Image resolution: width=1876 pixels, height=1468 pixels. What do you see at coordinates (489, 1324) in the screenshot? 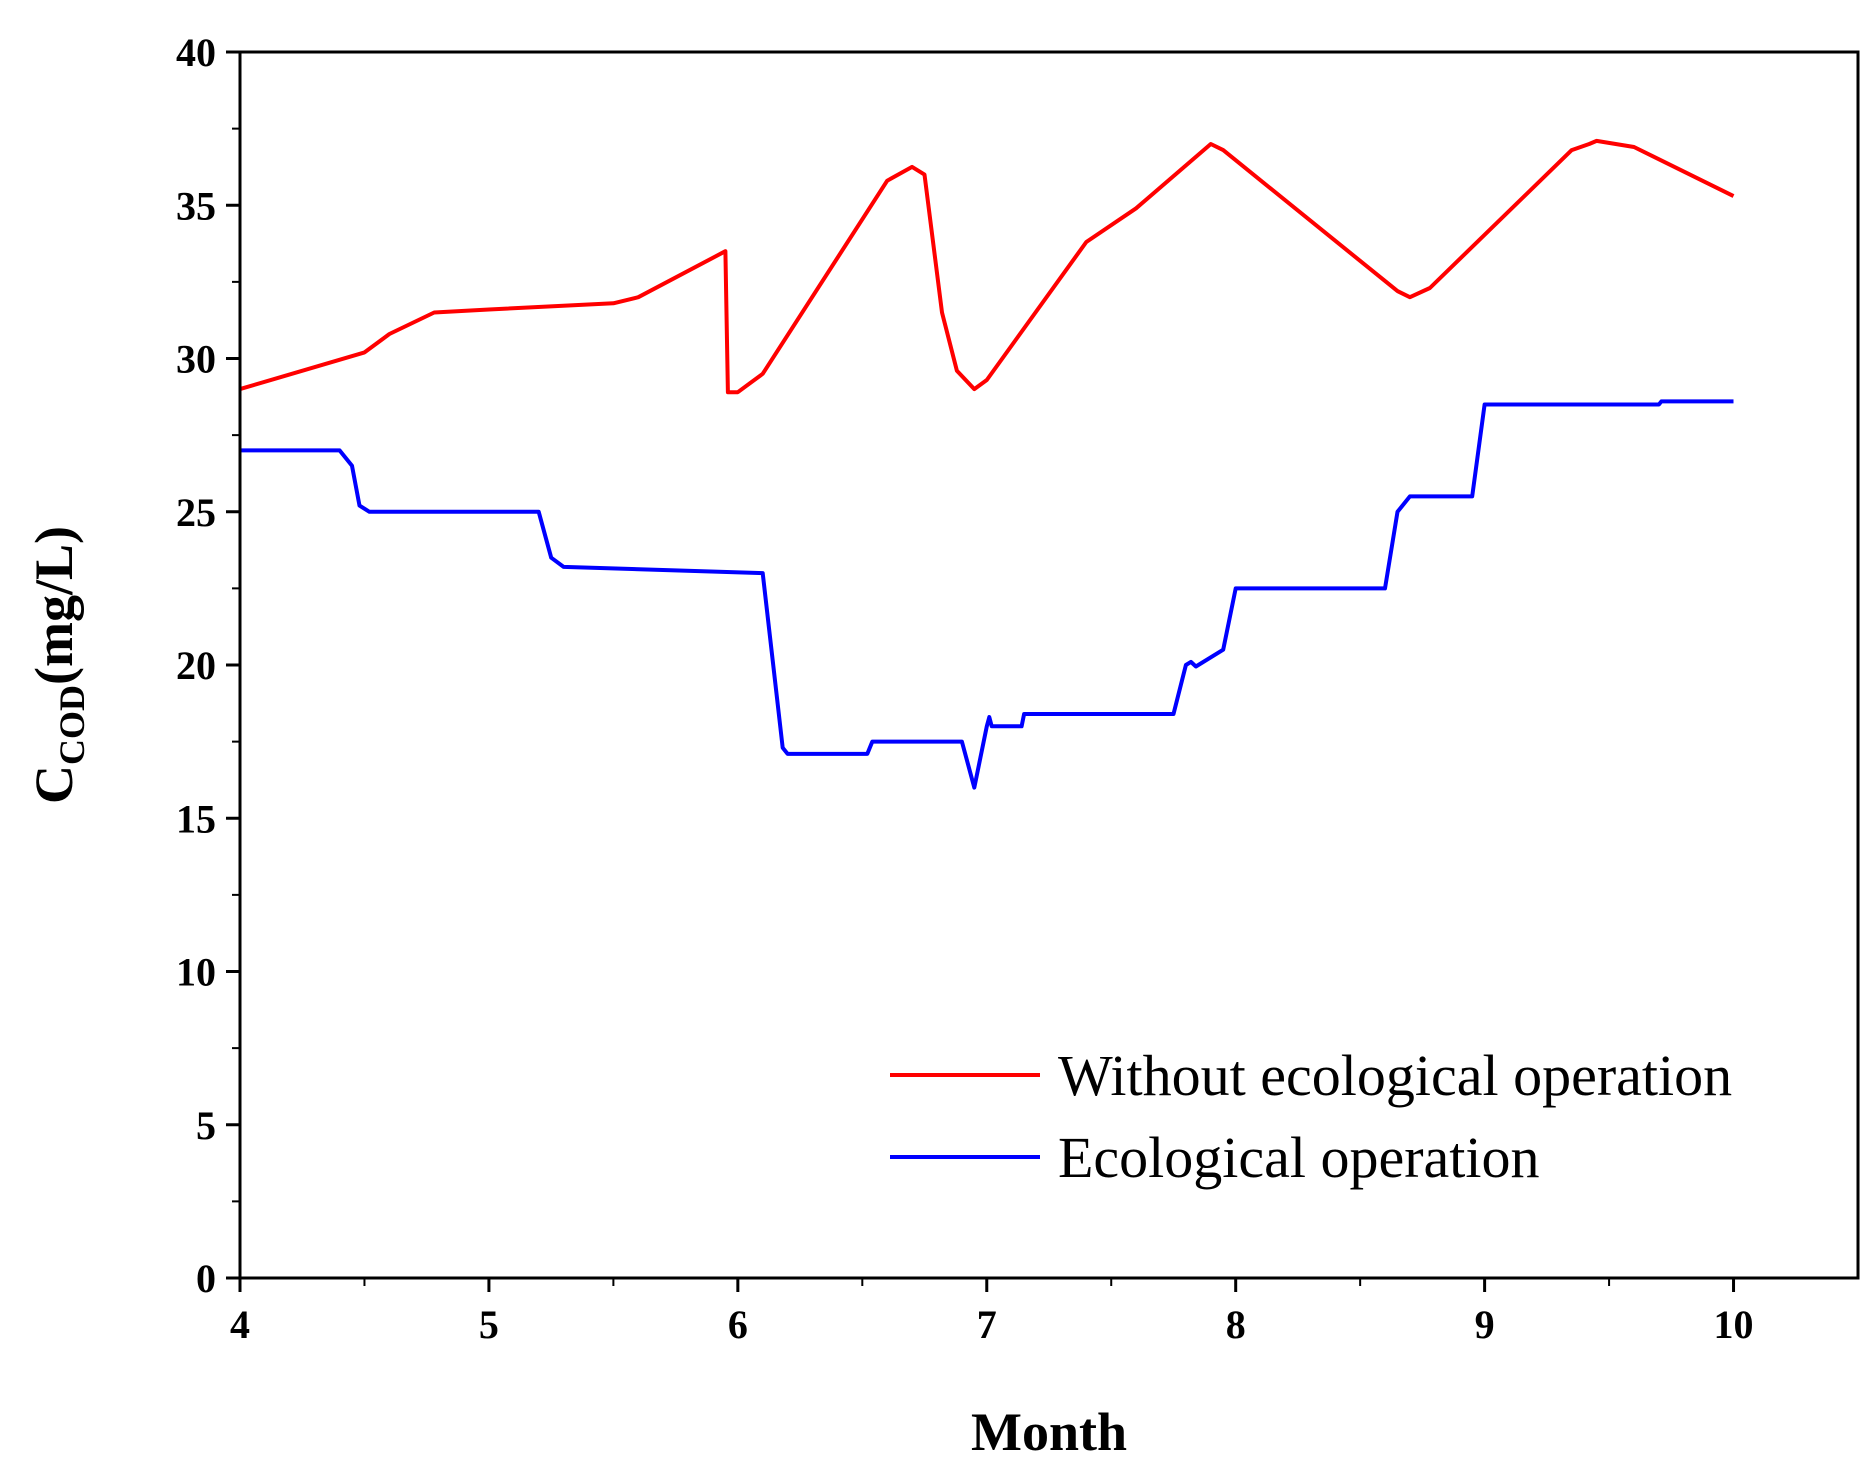
I see `x-tick-label-5: 5` at bounding box center [489, 1324].